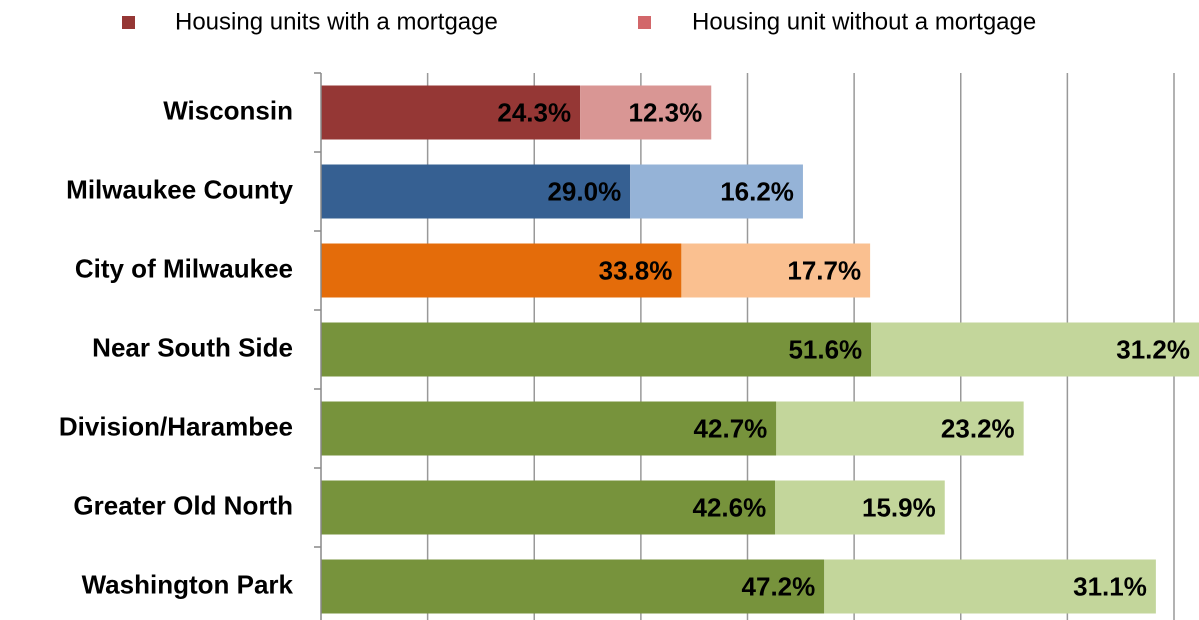 The image size is (1199, 620). What do you see at coordinates (864, 21) in the screenshot?
I see `legend-label: Housing unit without a mortgage` at bounding box center [864, 21].